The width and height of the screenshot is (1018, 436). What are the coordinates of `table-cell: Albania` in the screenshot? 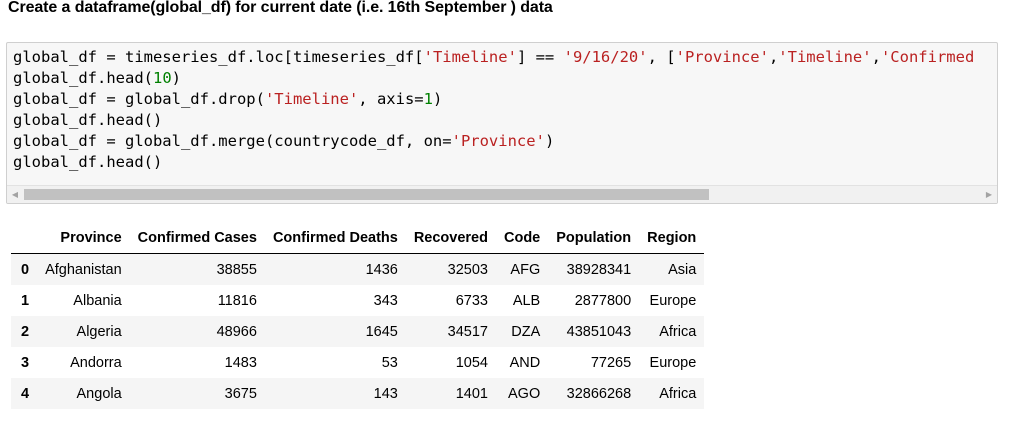 It's located at (97, 300).